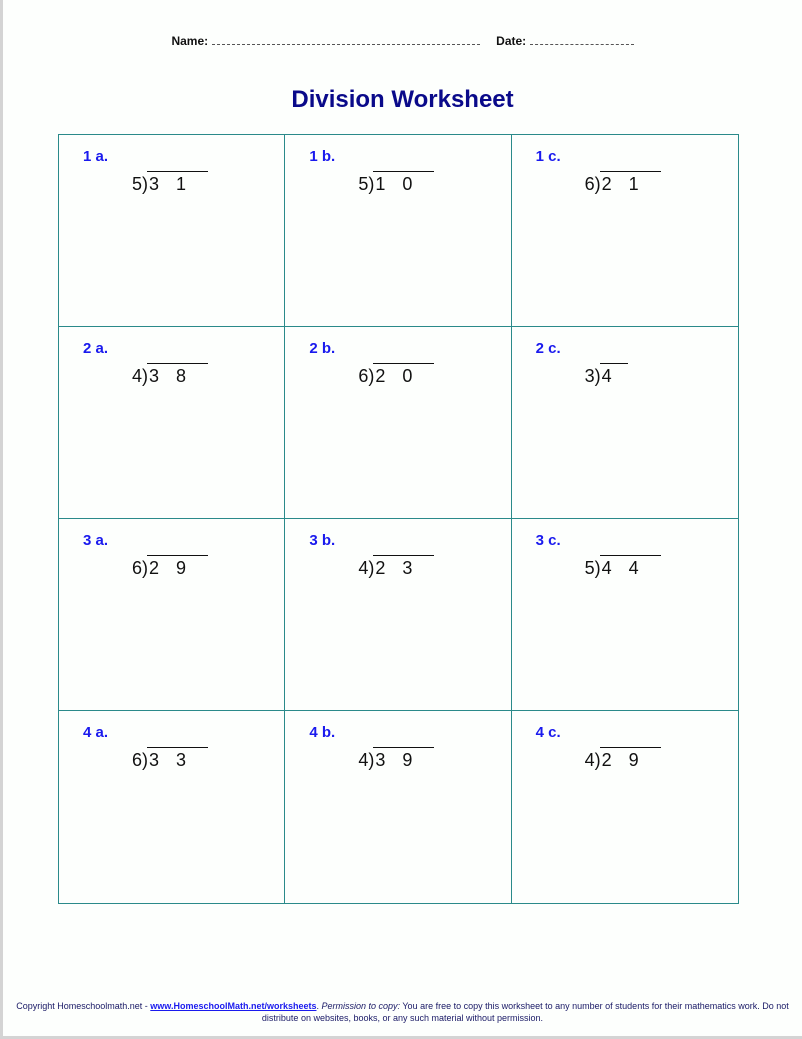 The image size is (802, 1039). Describe the element at coordinates (96, 540) in the screenshot. I see `problem-label: 3 a.` at that location.